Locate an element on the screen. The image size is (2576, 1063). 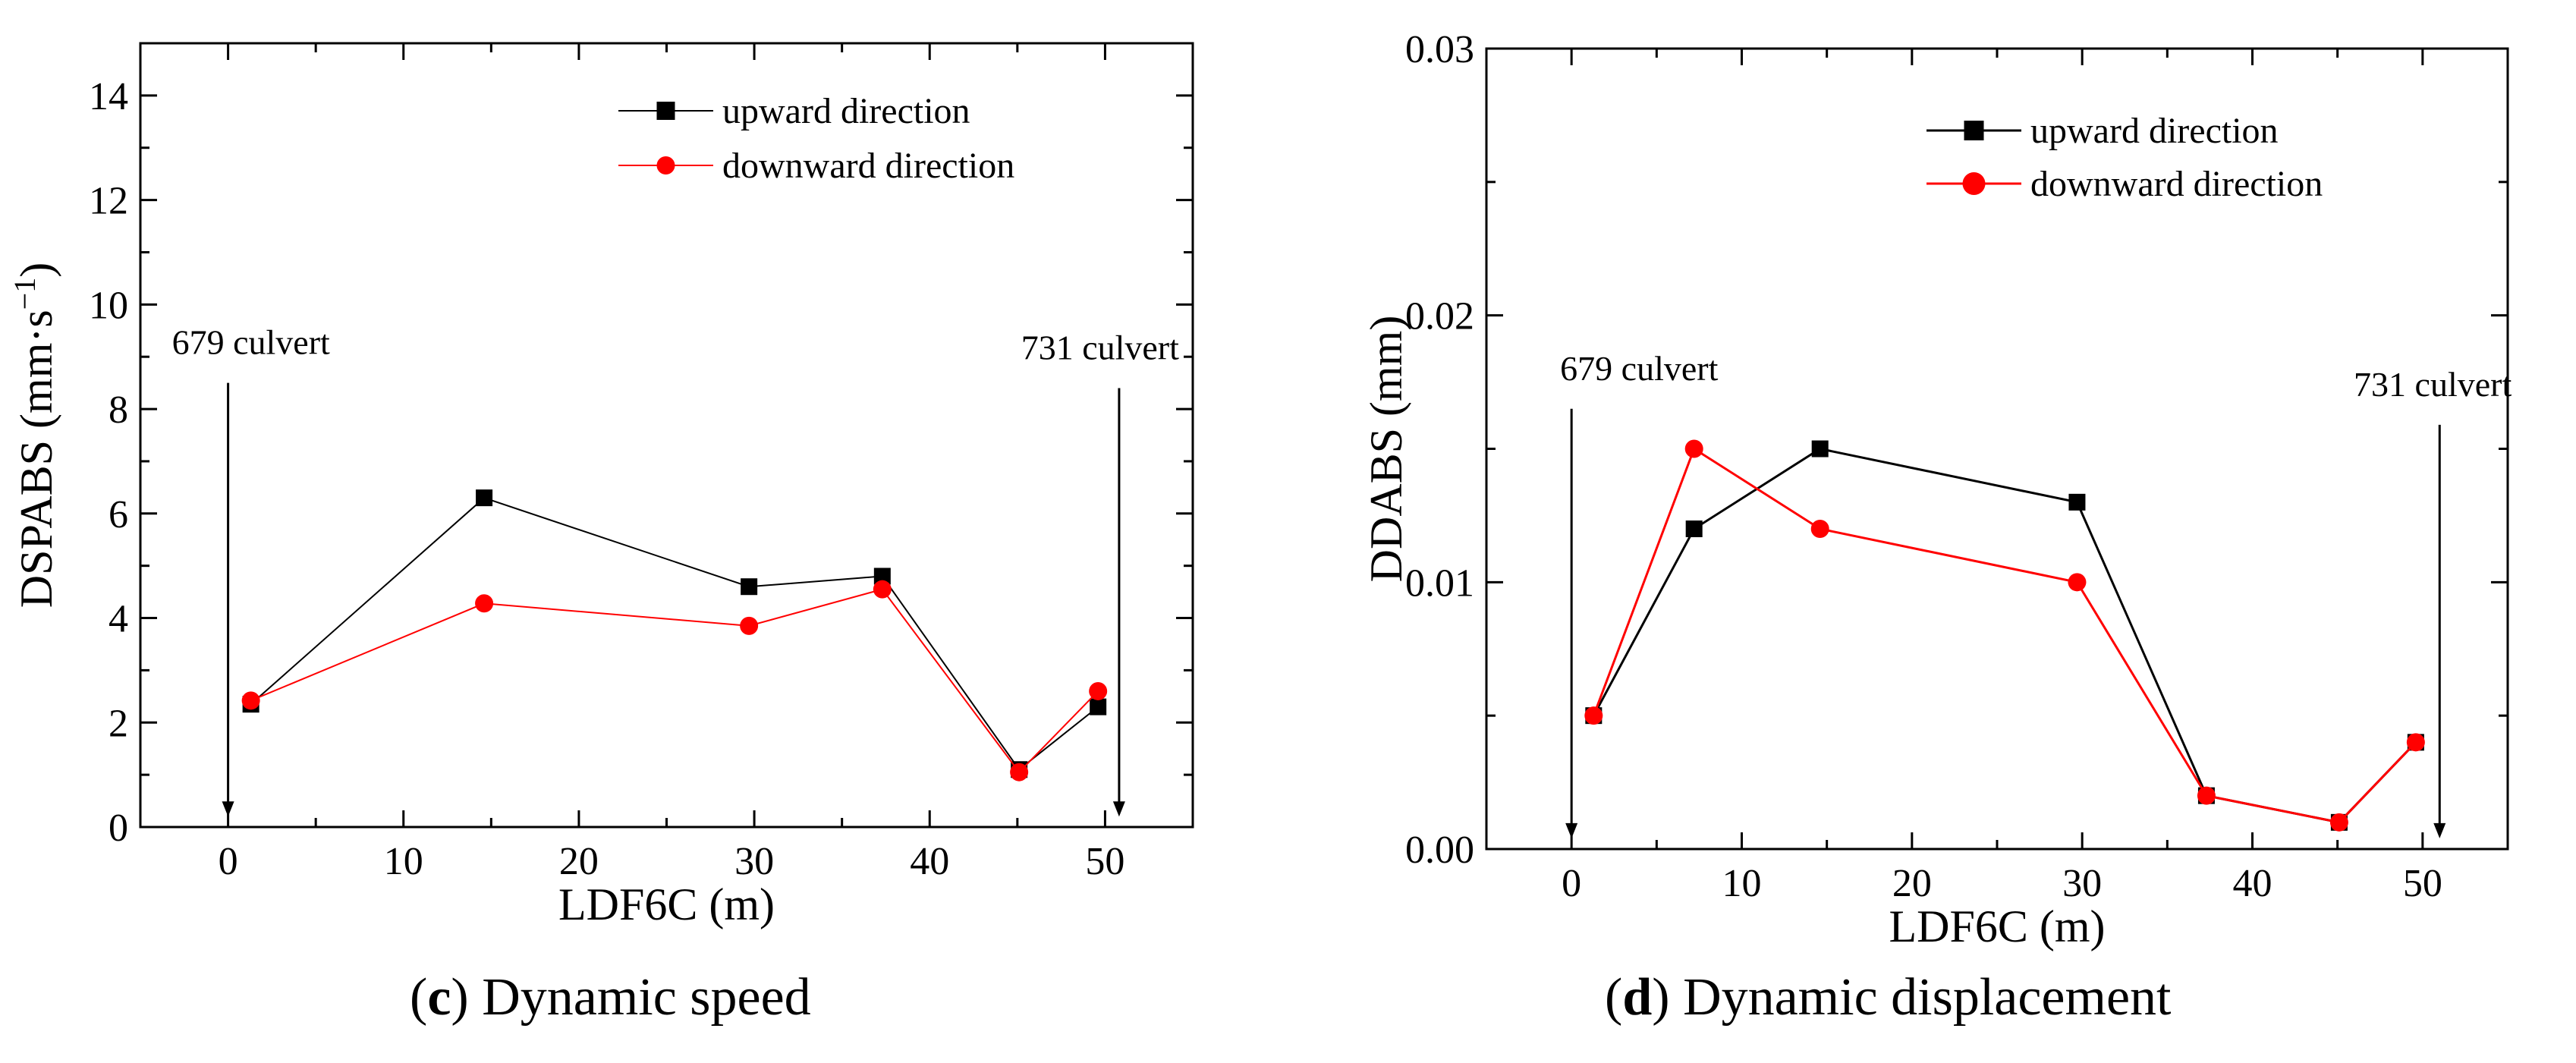
pd-x-tick-label: 10 is located at coordinates (1742, 883).